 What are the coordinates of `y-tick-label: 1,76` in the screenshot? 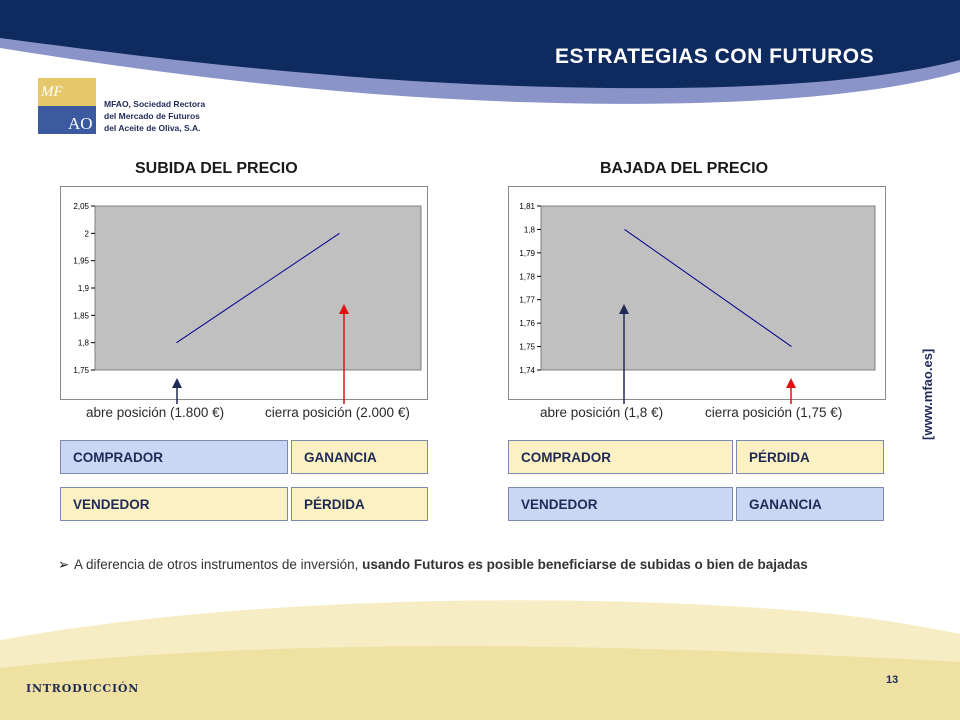 It's located at (527, 323).